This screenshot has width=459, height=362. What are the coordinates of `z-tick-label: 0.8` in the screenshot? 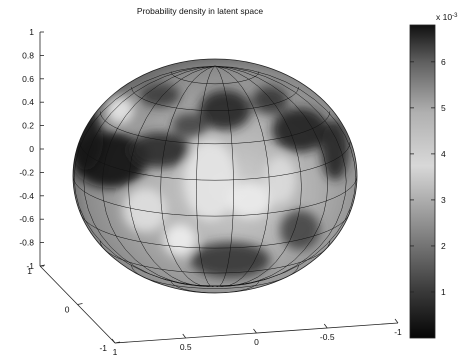 It's located at (28, 55).